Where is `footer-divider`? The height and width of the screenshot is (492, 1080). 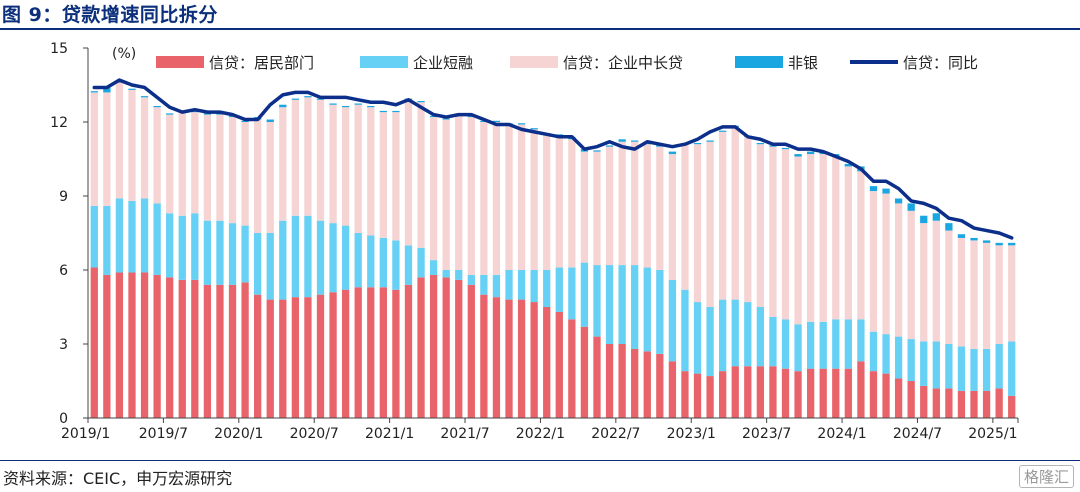
footer-divider is located at coordinates (540, 460).